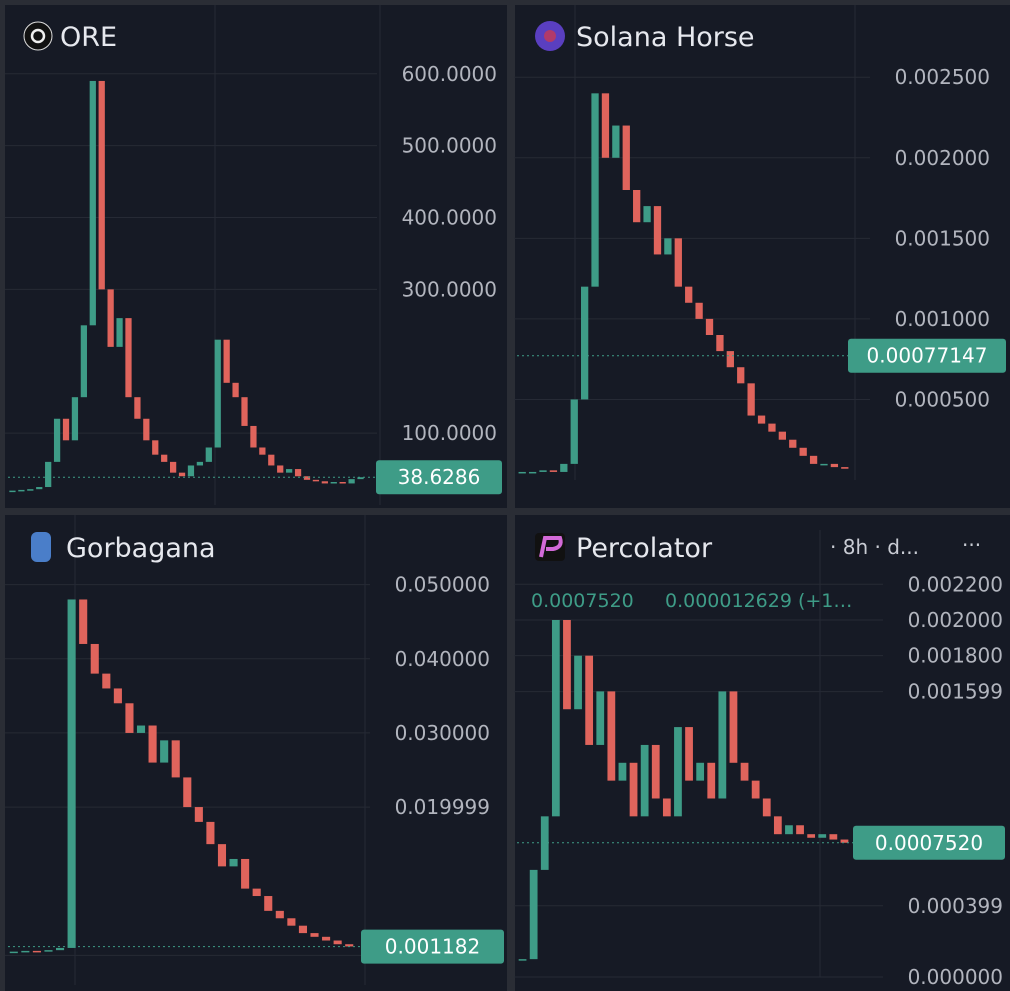  I want to click on price-label: 0.0007520, so click(929, 843).